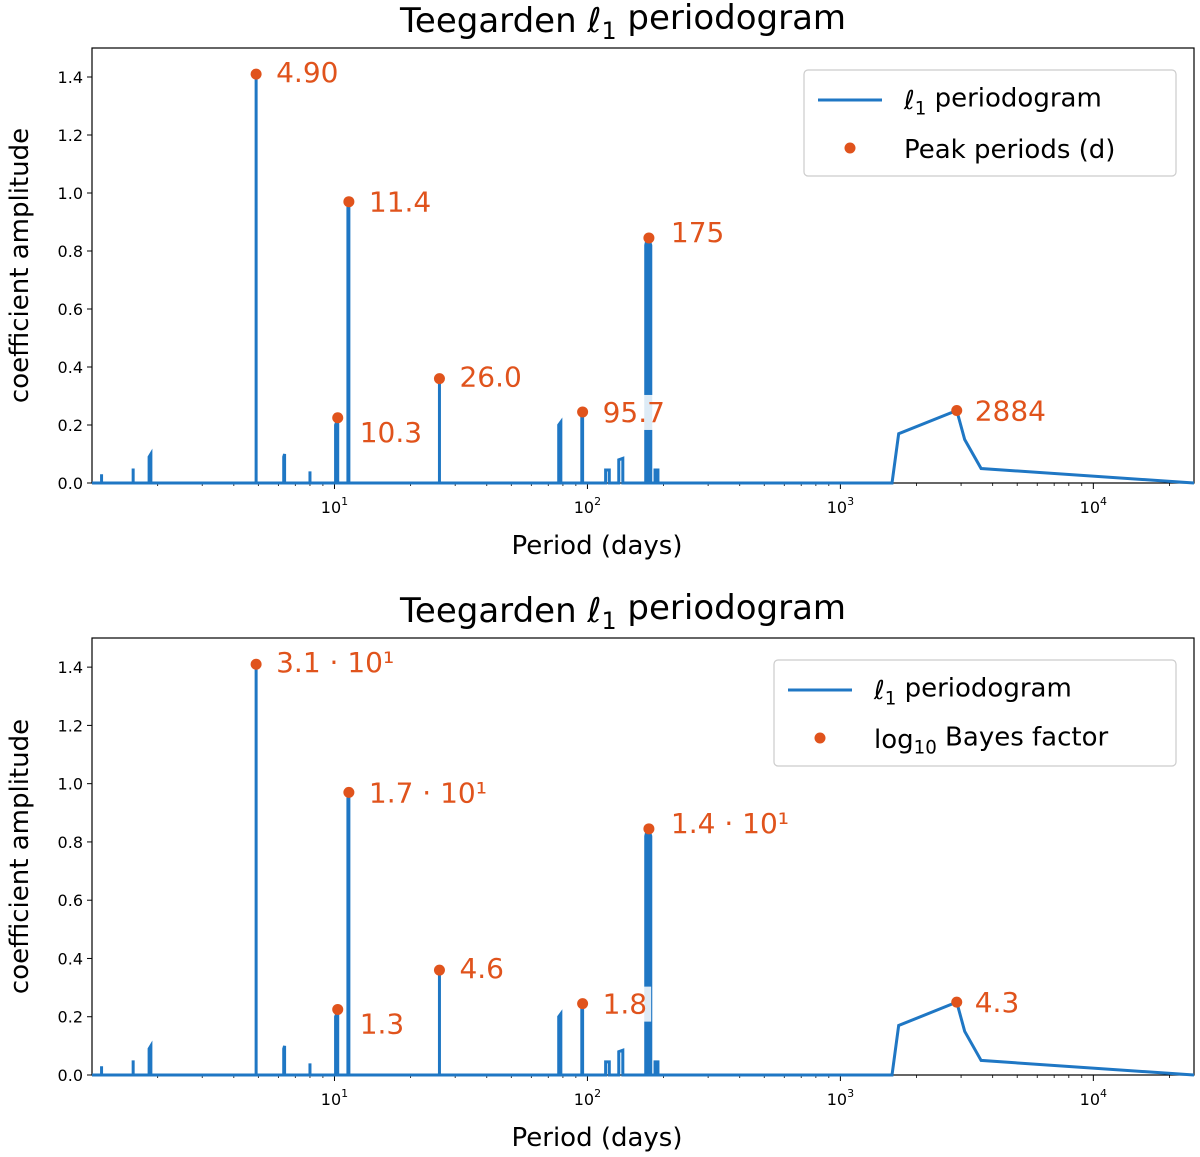  I want to click on peak-label: 1.3, so click(382, 1023).